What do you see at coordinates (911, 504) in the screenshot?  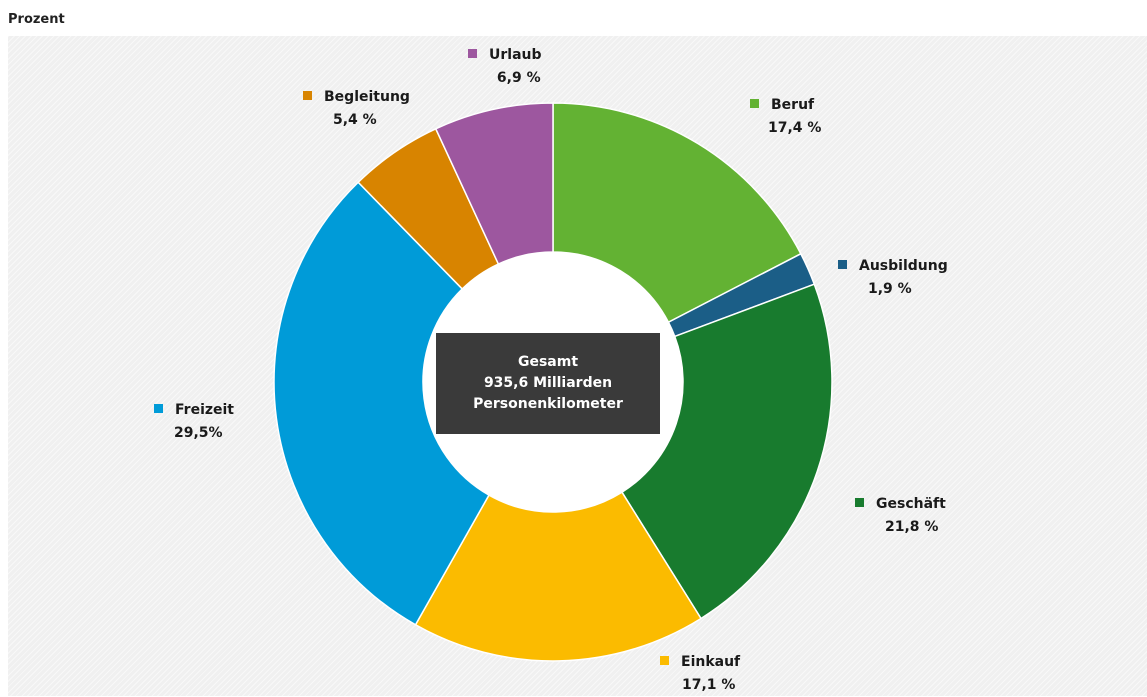 I see `label-name: Geschäft` at bounding box center [911, 504].